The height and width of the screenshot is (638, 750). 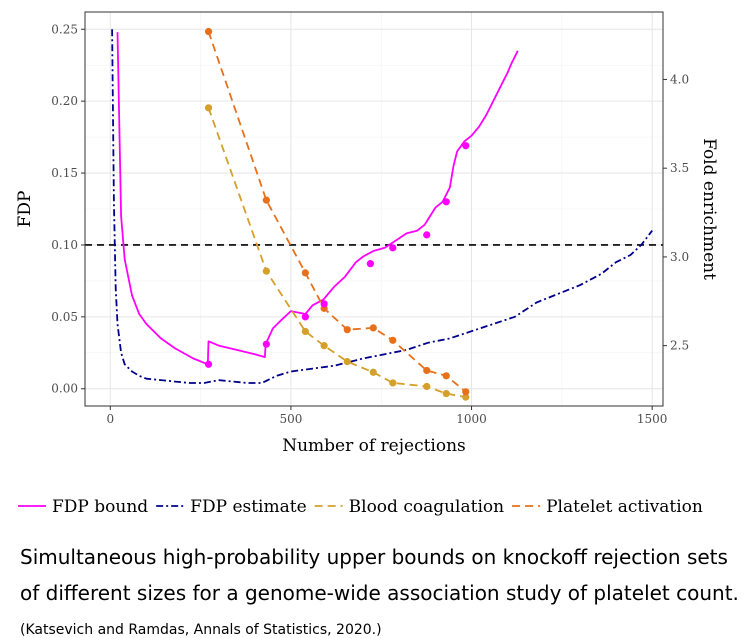 What do you see at coordinates (64, 317) in the screenshot?
I see `y-tick-label: 0.05` at bounding box center [64, 317].